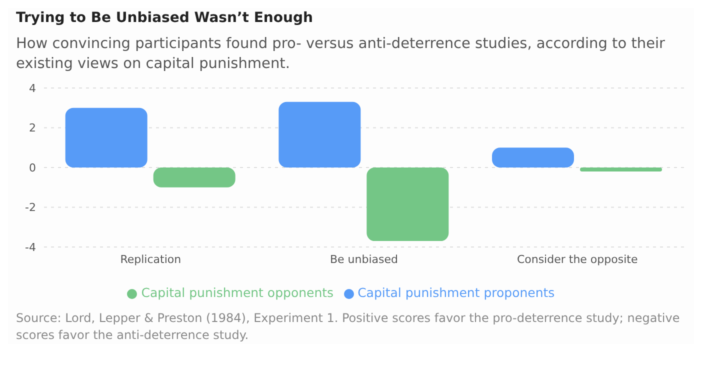 The image size is (702, 372). Describe the element at coordinates (151, 259) in the screenshot. I see `x-tick-label: Replication` at that location.